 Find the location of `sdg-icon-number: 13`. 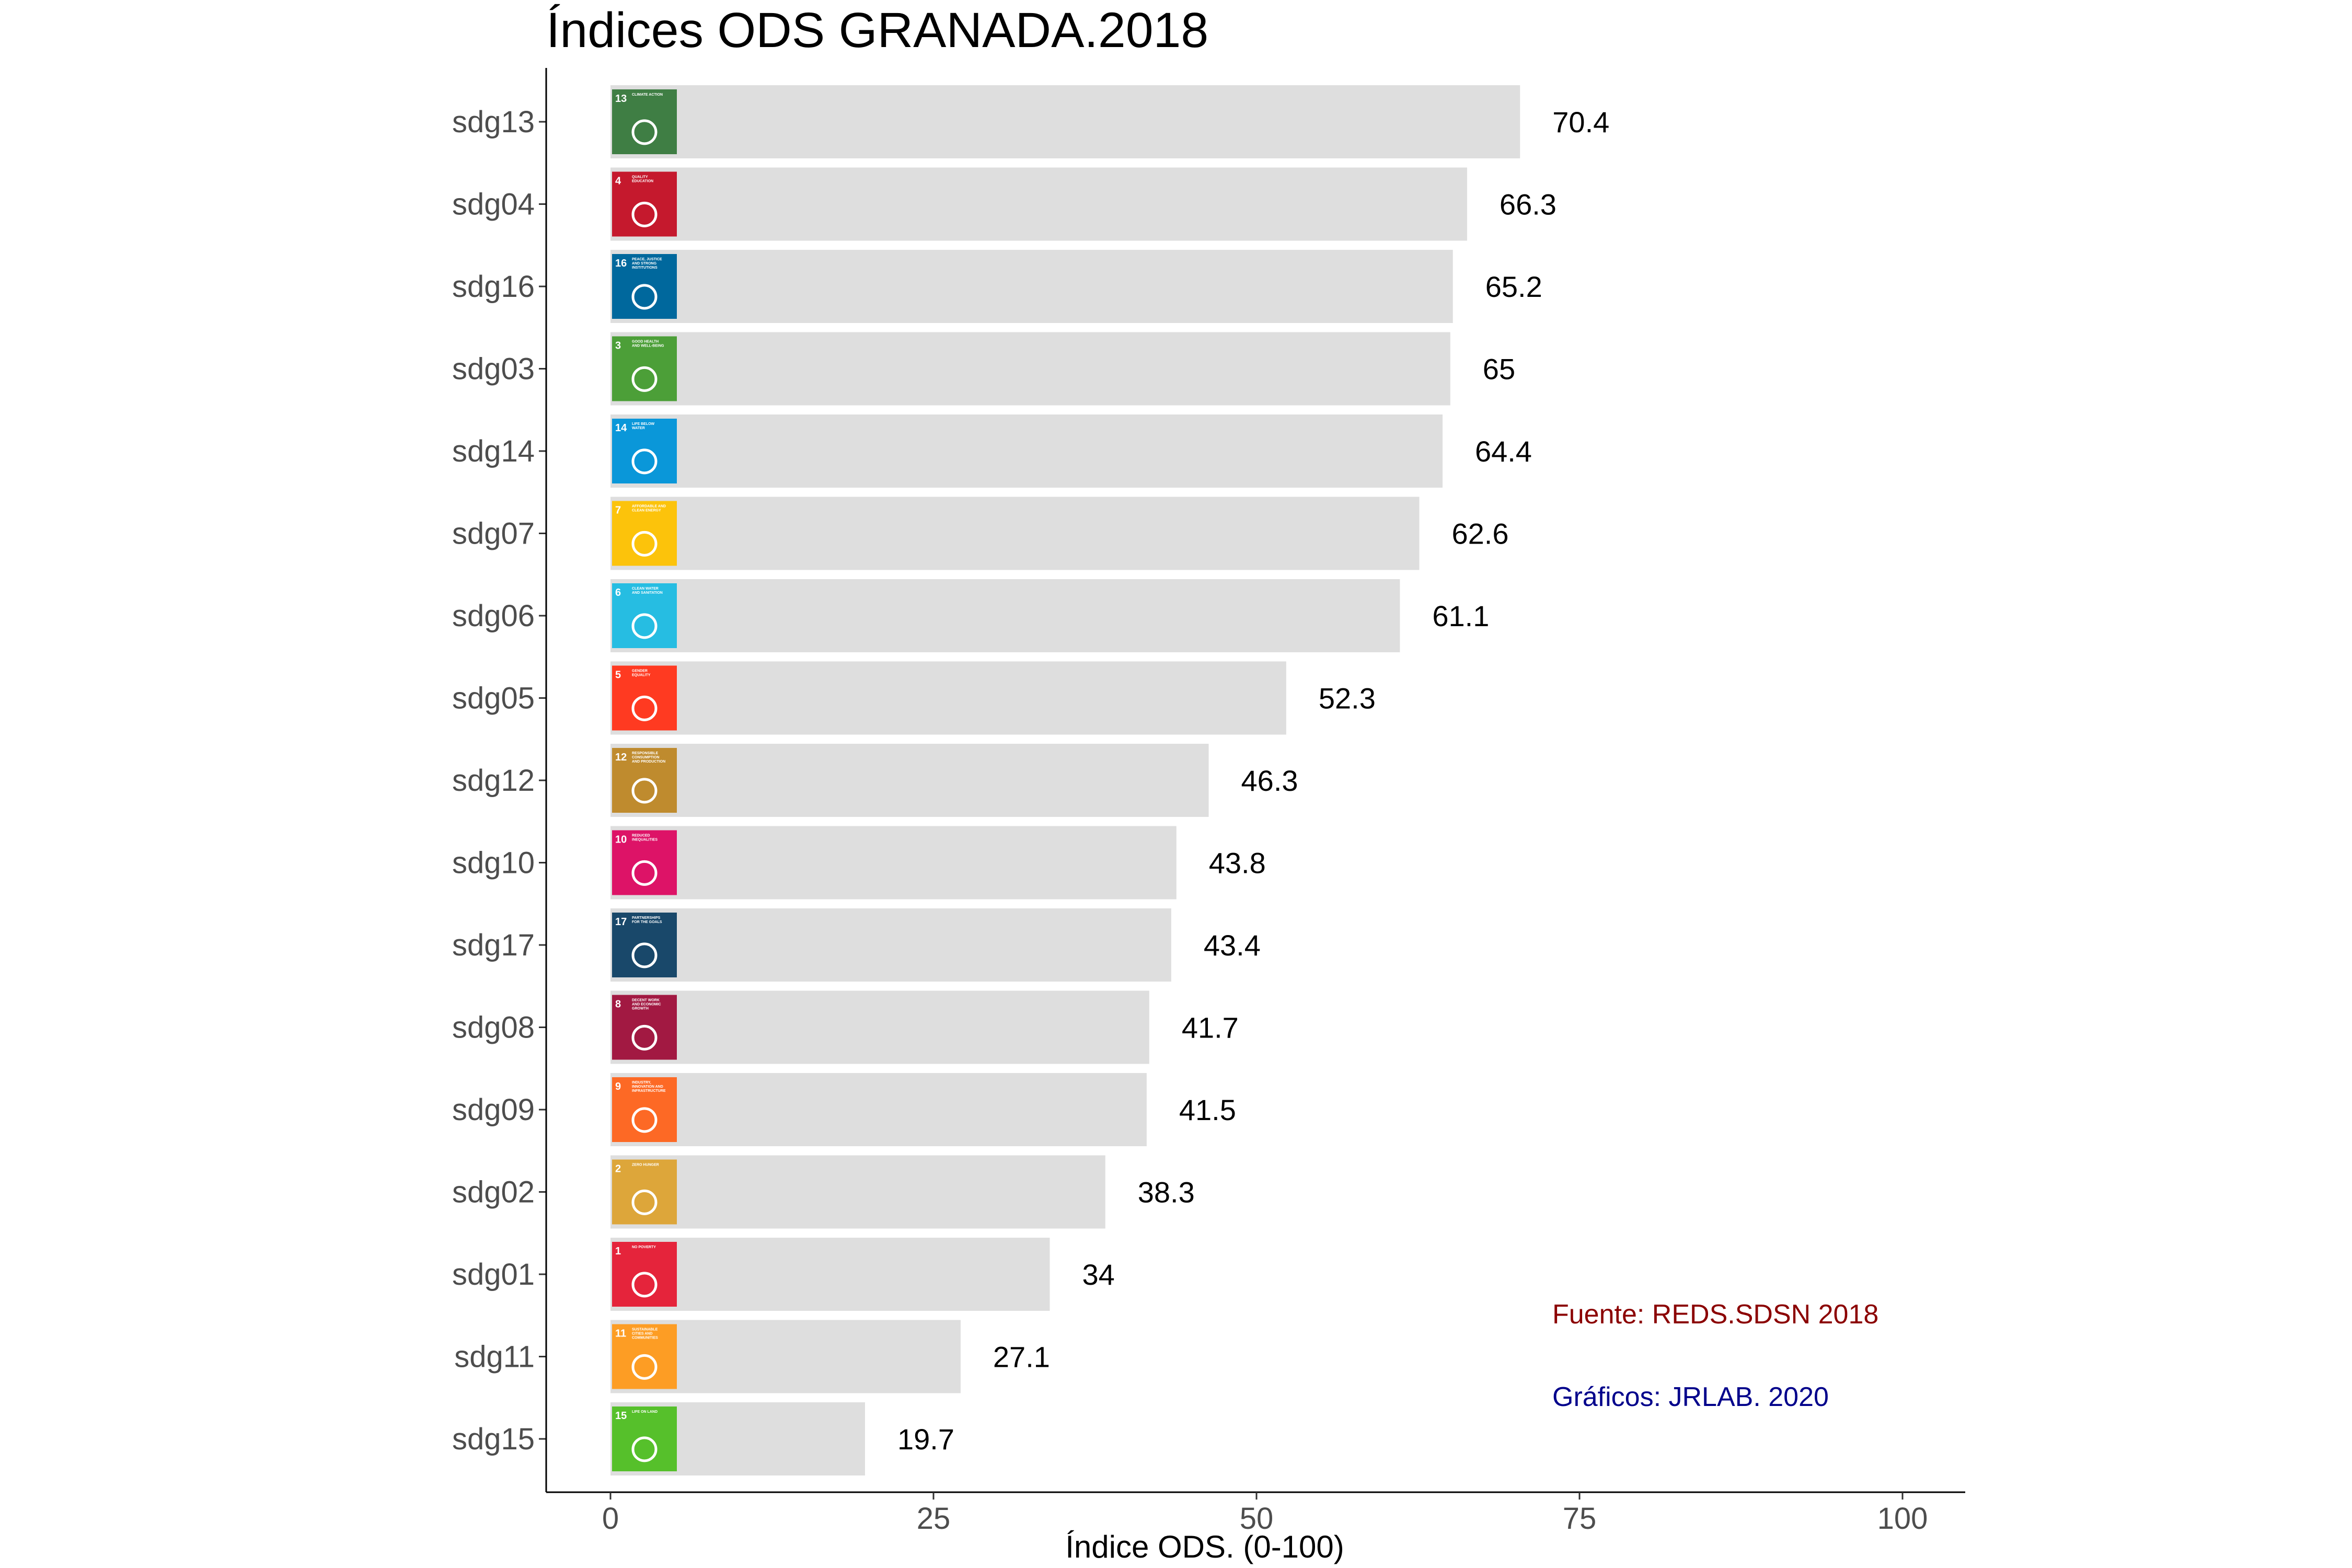

sdg-icon-number: 13 is located at coordinates (621, 99).